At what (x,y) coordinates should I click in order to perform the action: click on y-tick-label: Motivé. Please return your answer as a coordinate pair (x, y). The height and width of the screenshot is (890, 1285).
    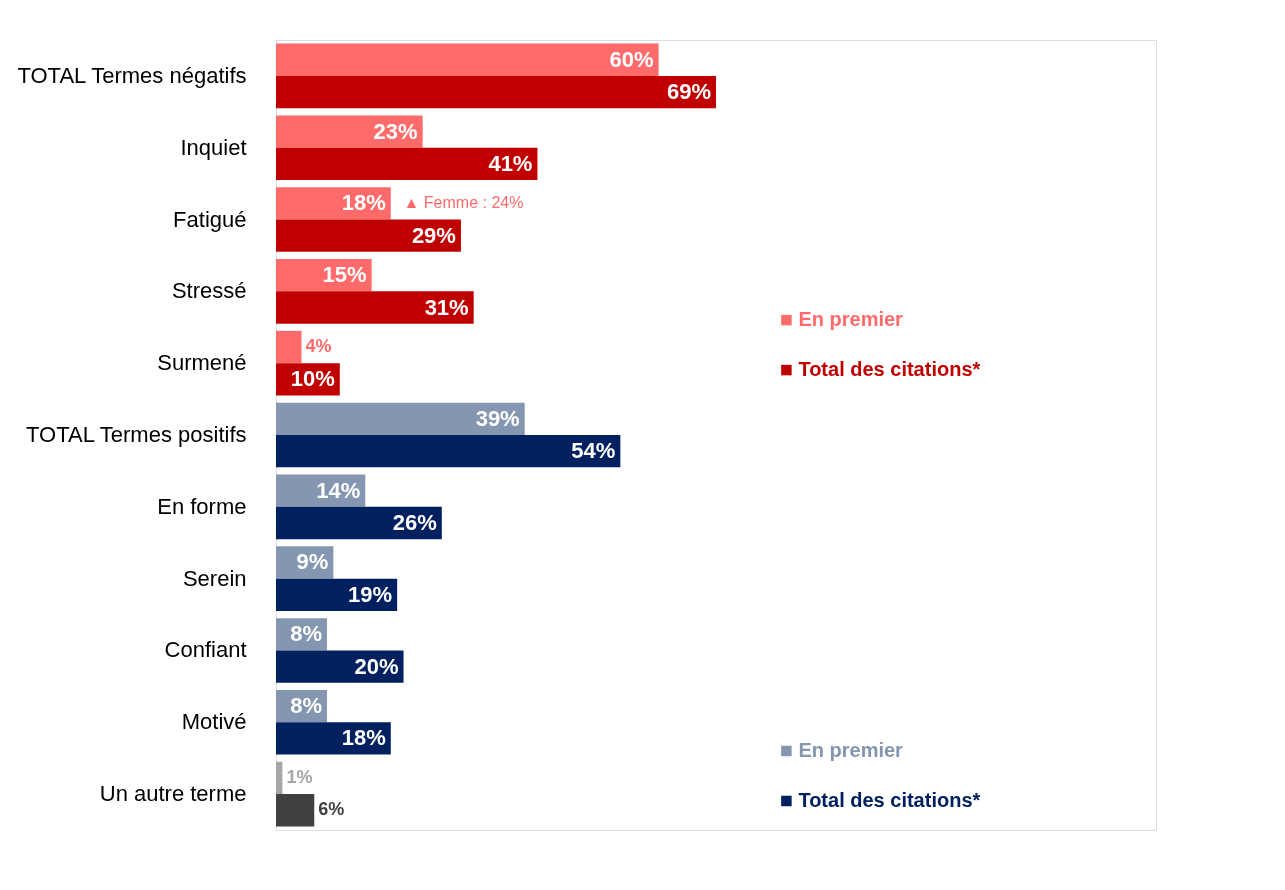
    Looking at the image, I should click on (214, 722).